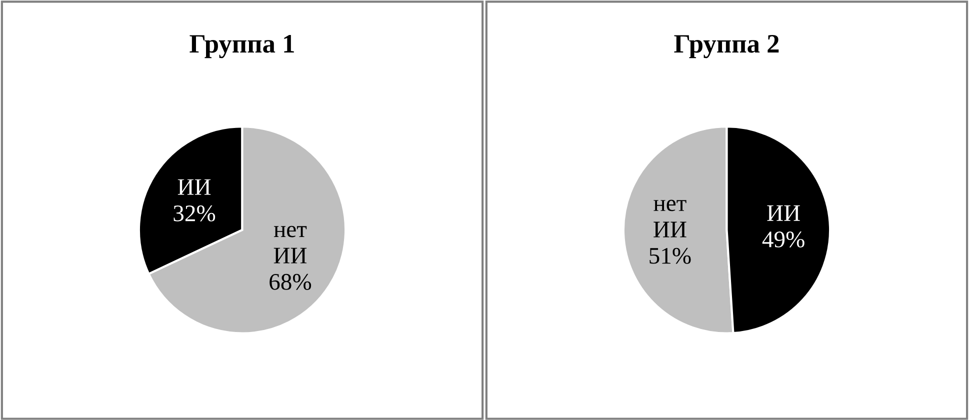  I want to click on chart-title: Группа 1, so click(242, 46).